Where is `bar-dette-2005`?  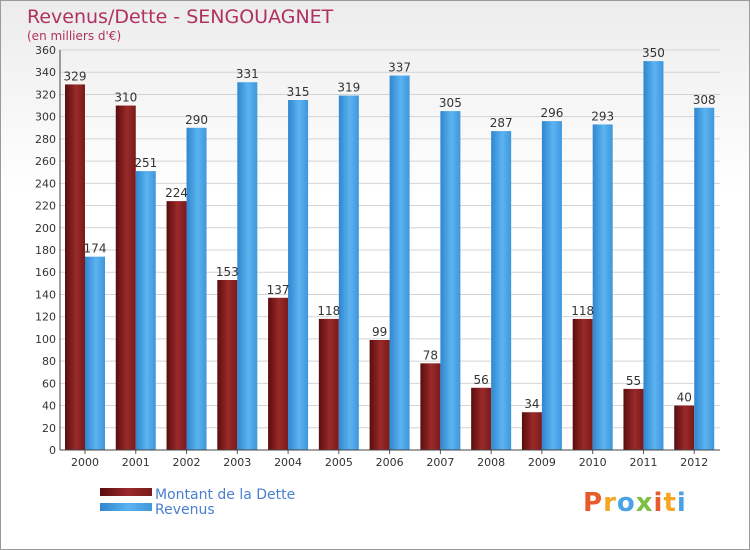
bar-dette-2005 is located at coordinates (328, 384).